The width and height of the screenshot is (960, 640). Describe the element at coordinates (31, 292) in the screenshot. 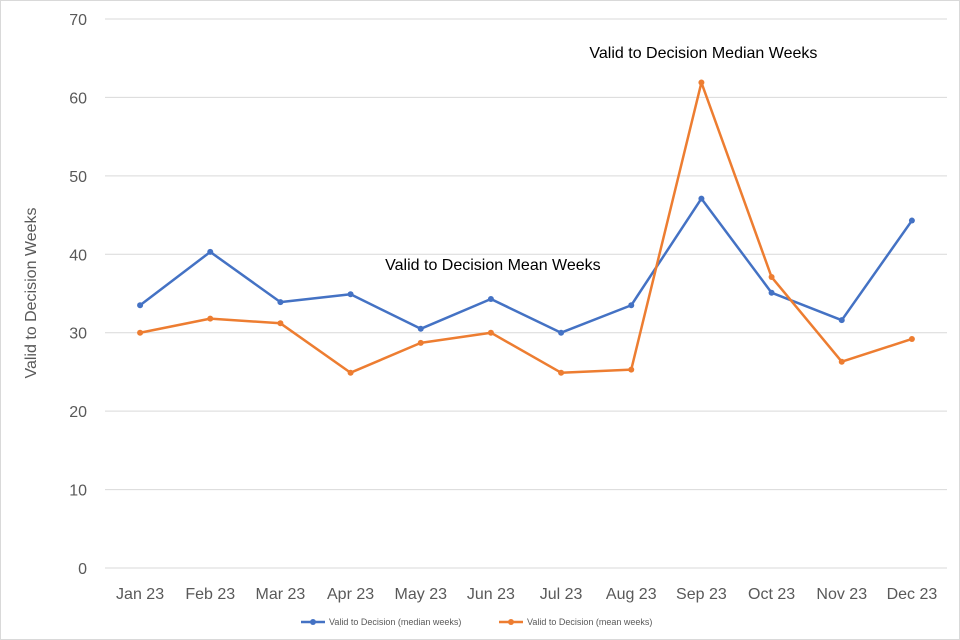

I see `y-axis-title: Valid to Decision Weeks` at that location.